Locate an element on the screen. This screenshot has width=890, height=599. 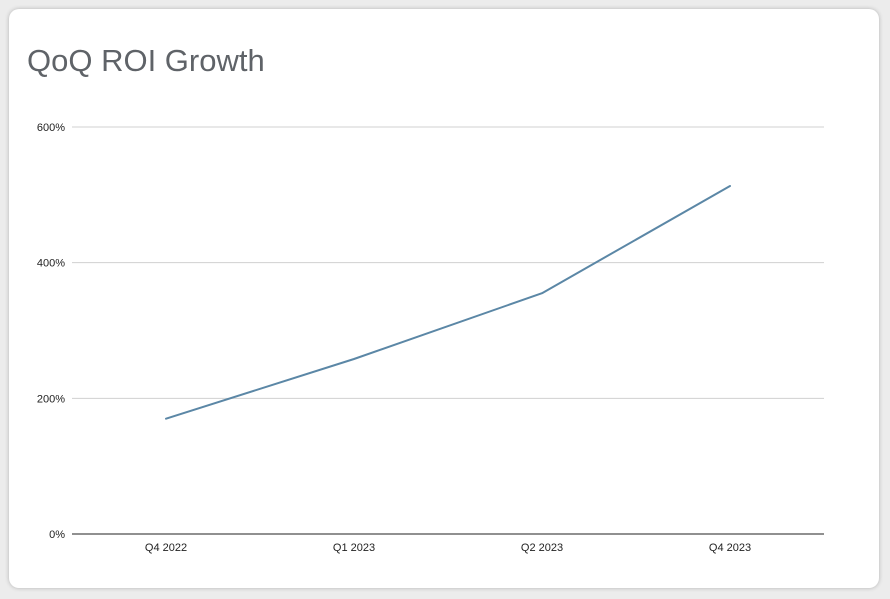
x-tick-label: Q2 2023 is located at coordinates (542, 548).